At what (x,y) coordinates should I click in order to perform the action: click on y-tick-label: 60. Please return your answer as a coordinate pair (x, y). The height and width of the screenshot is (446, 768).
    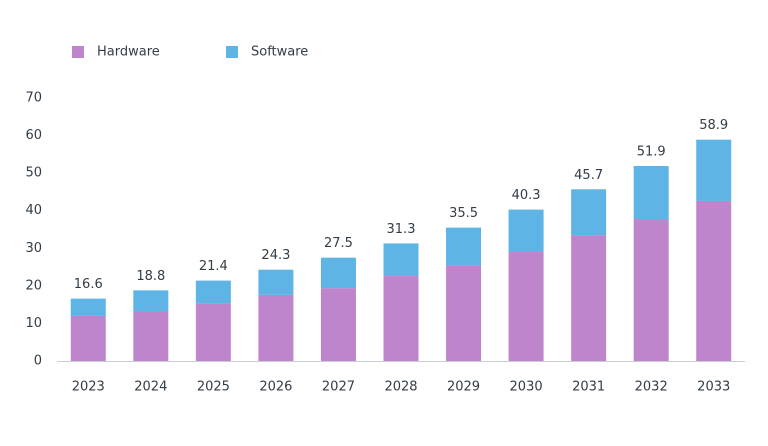
    Looking at the image, I should click on (33, 135).